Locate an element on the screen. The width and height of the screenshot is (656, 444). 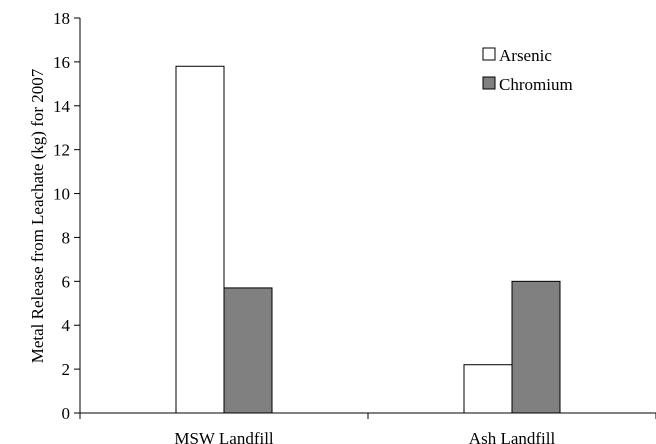
x-tick-label: Ash Landfill is located at coordinates (512, 436).